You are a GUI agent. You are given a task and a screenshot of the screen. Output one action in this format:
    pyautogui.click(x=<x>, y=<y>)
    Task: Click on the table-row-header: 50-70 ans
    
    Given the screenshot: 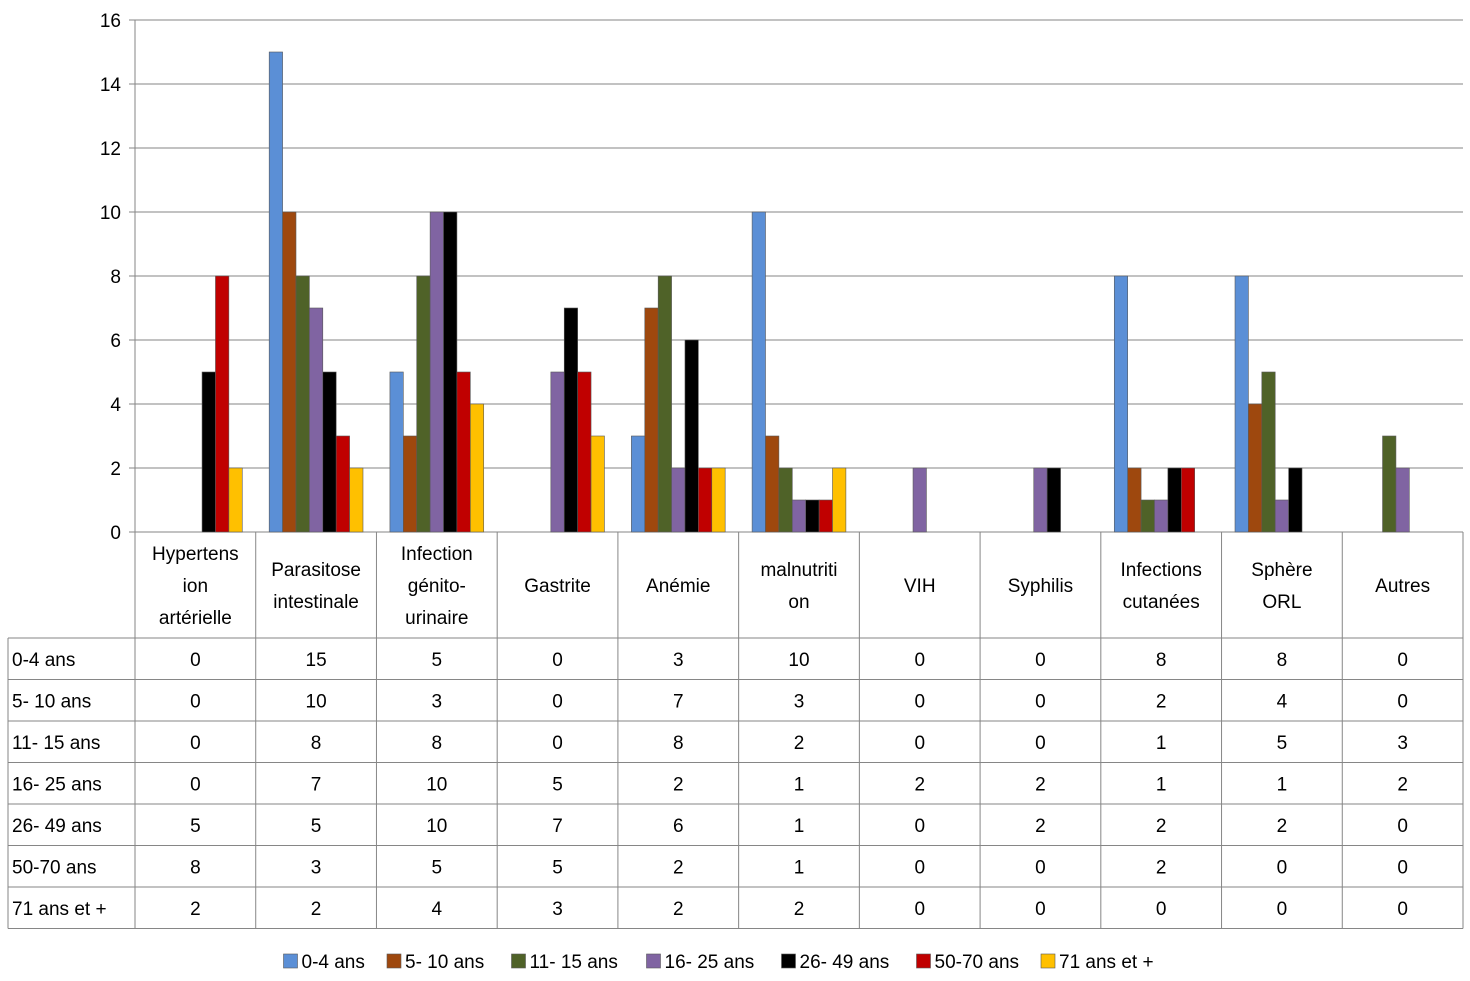 What is the action you would take?
    pyautogui.click(x=54, y=867)
    